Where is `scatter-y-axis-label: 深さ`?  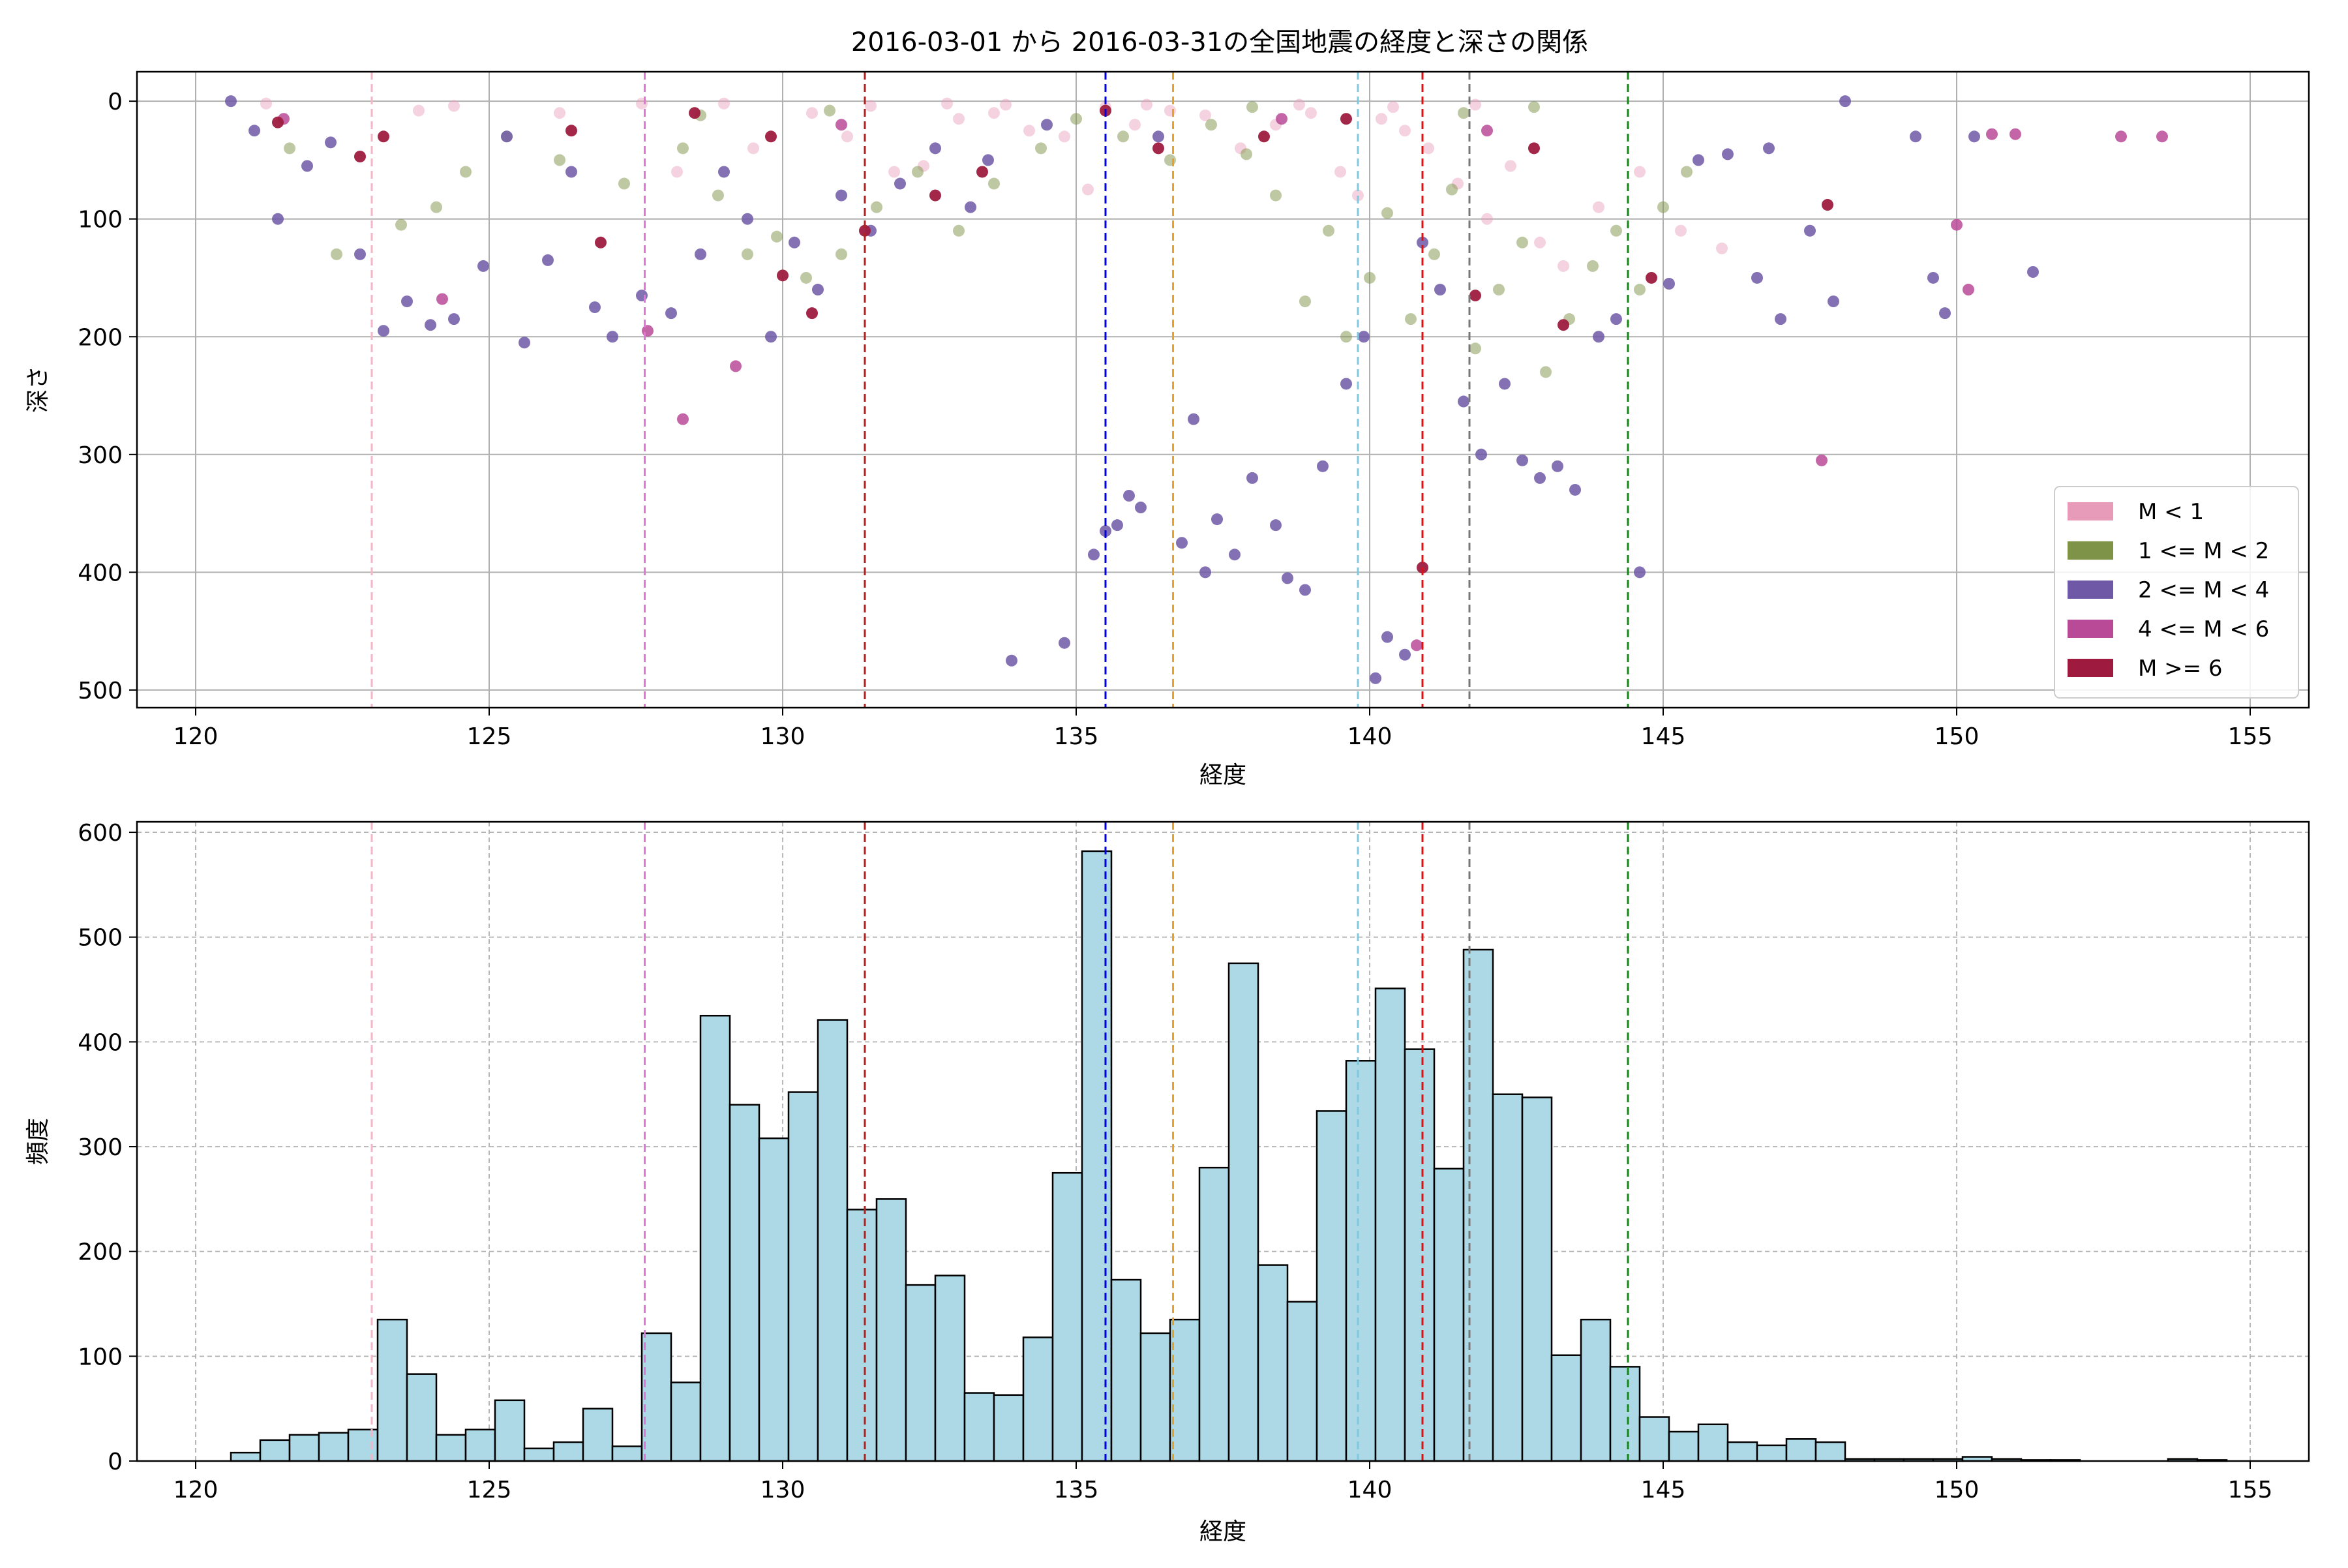
scatter-y-axis-label: 深さ is located at coordinates (39, 389).